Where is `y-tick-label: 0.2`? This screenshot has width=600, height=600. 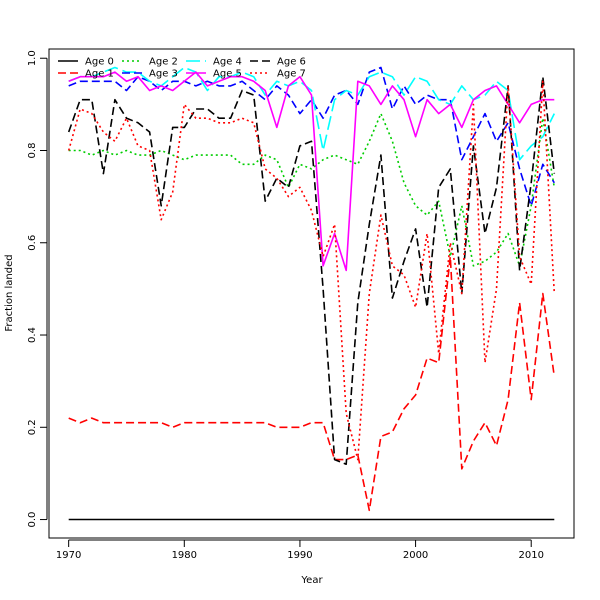 y-tick-label: 0.2 is located at coordinates (32, 427).